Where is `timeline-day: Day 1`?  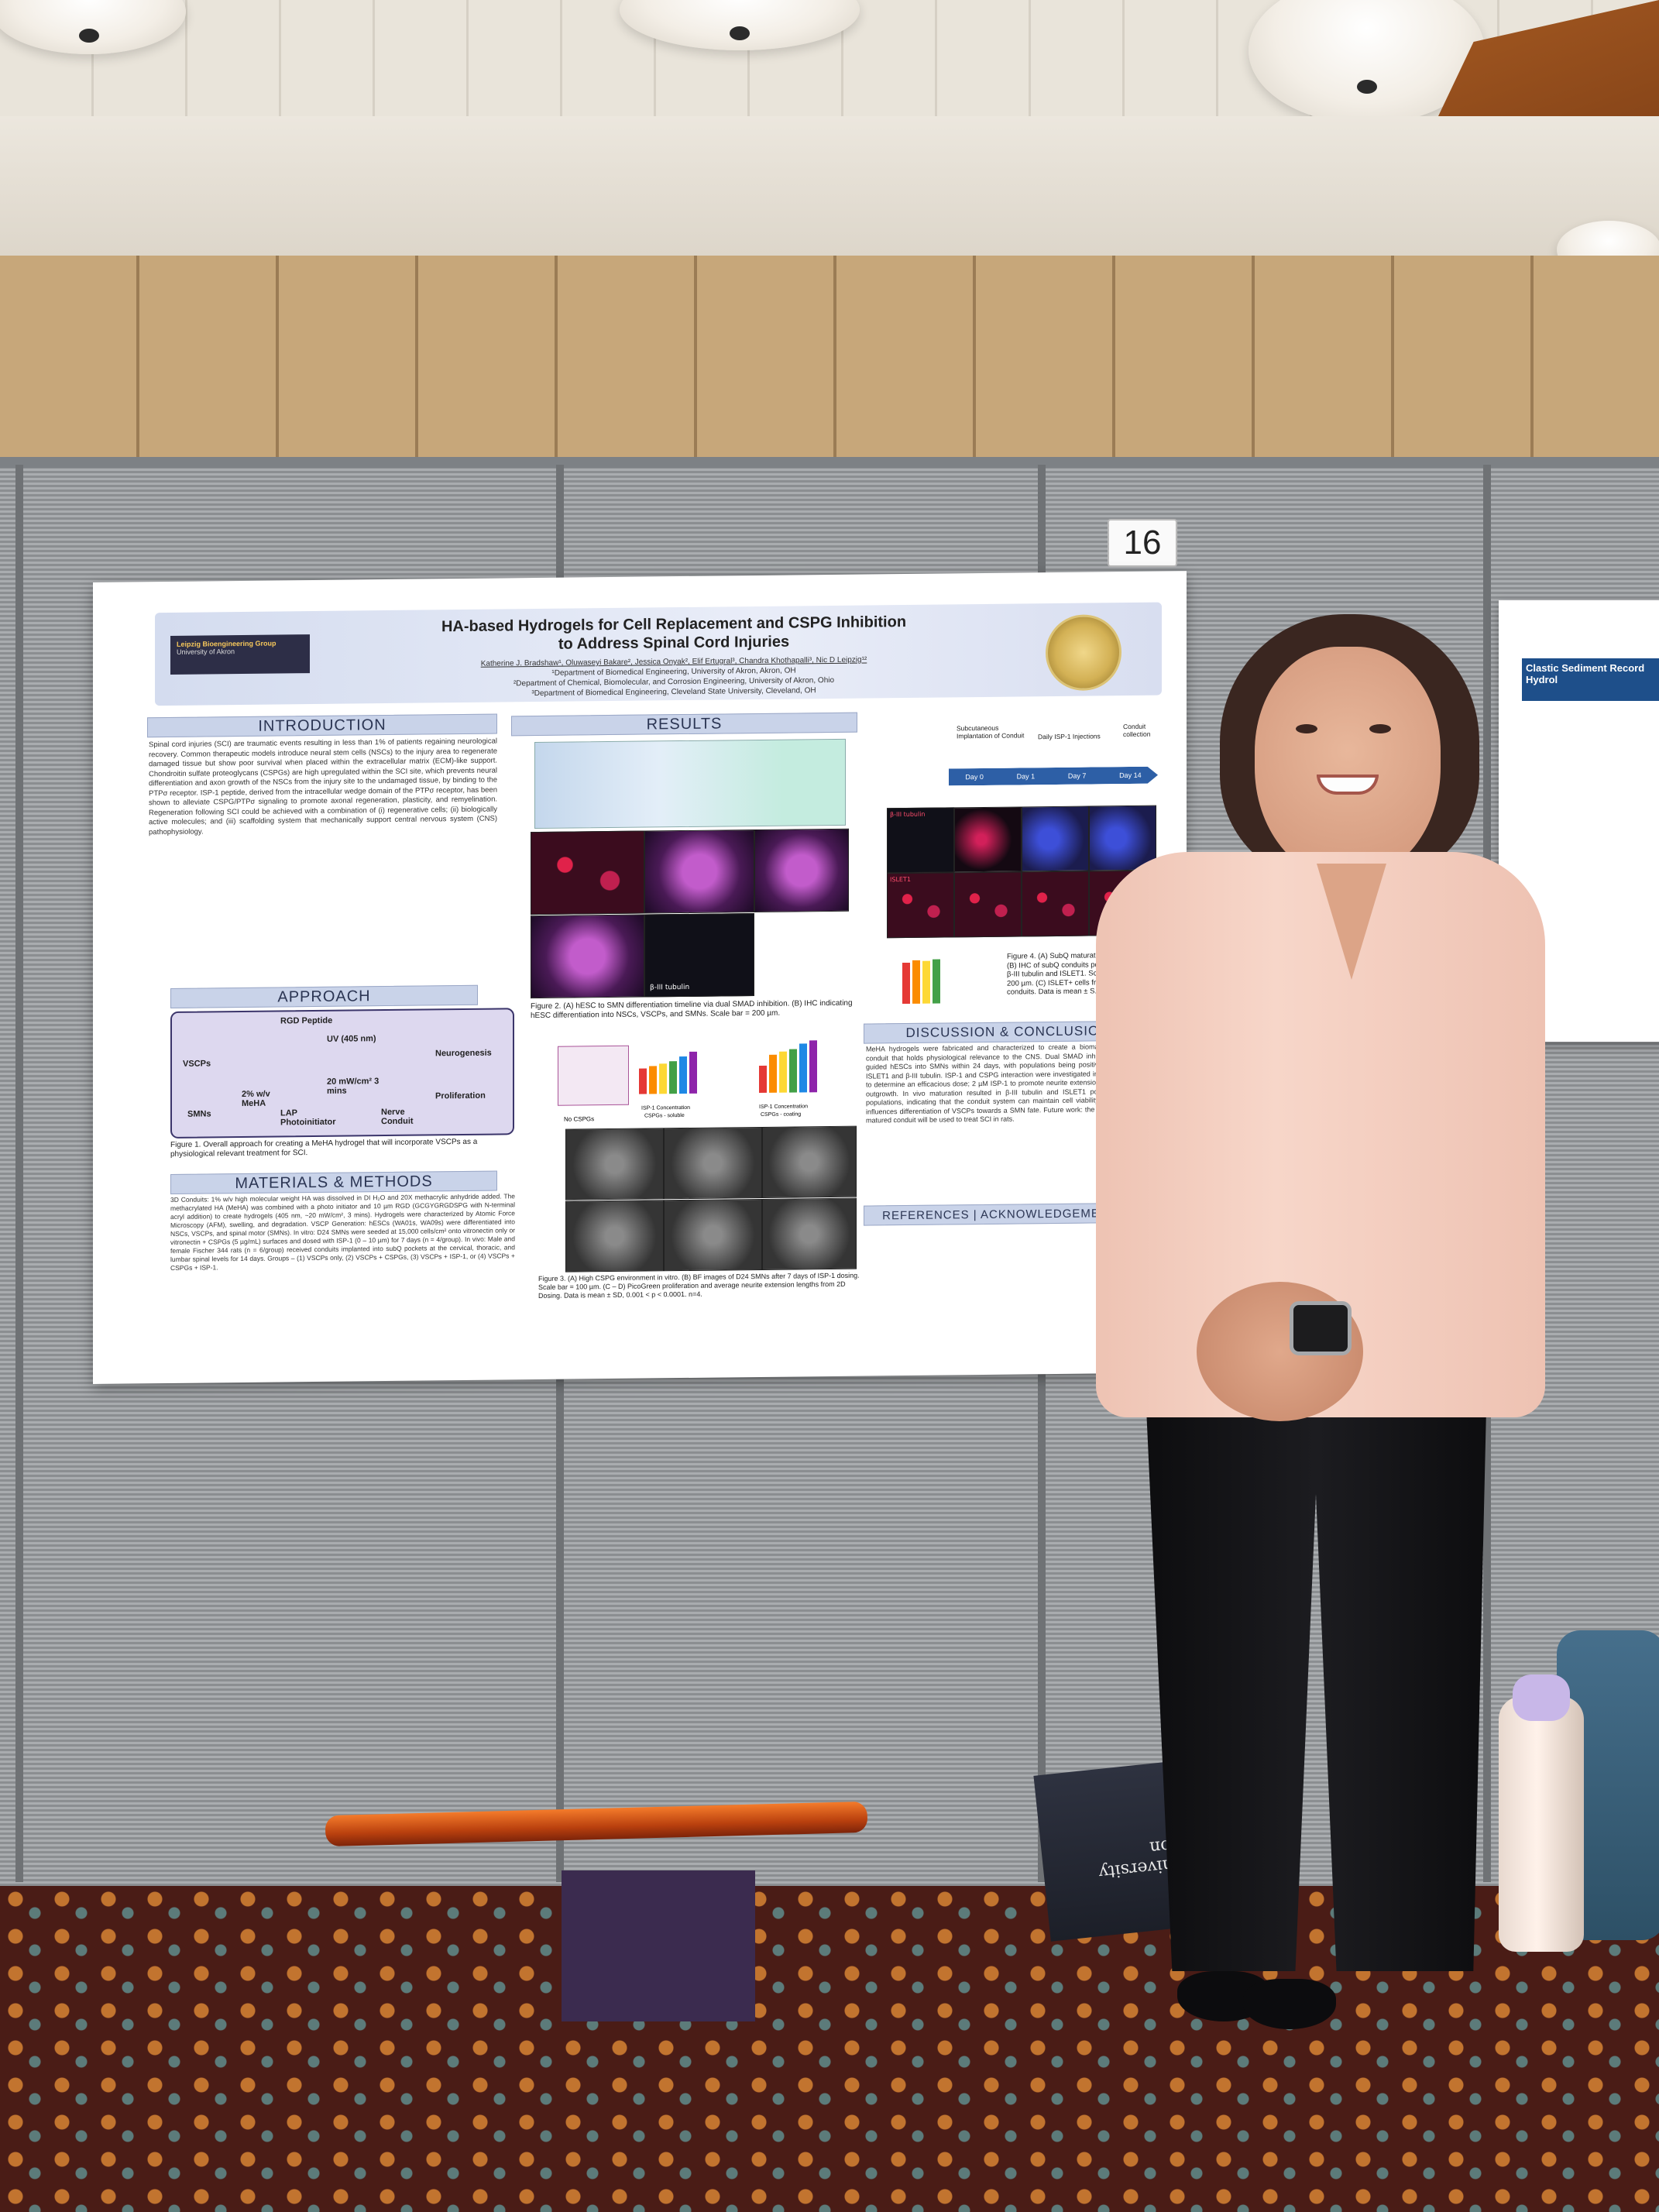
timeline-day: Day 1 is located at coordinates (1026, 776).